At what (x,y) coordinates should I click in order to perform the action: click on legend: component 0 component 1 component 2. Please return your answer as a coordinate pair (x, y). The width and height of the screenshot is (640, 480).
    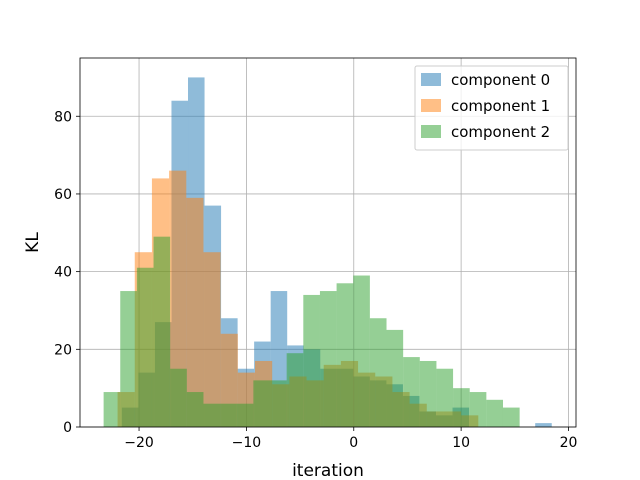
    Looking at the image, I should click on (491, 108).